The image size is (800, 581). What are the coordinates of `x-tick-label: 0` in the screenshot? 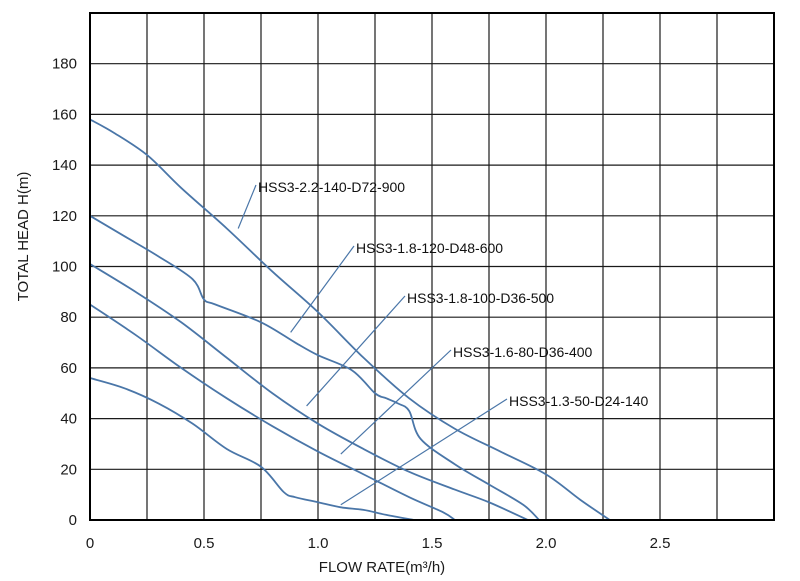 It's located at (90, 543).